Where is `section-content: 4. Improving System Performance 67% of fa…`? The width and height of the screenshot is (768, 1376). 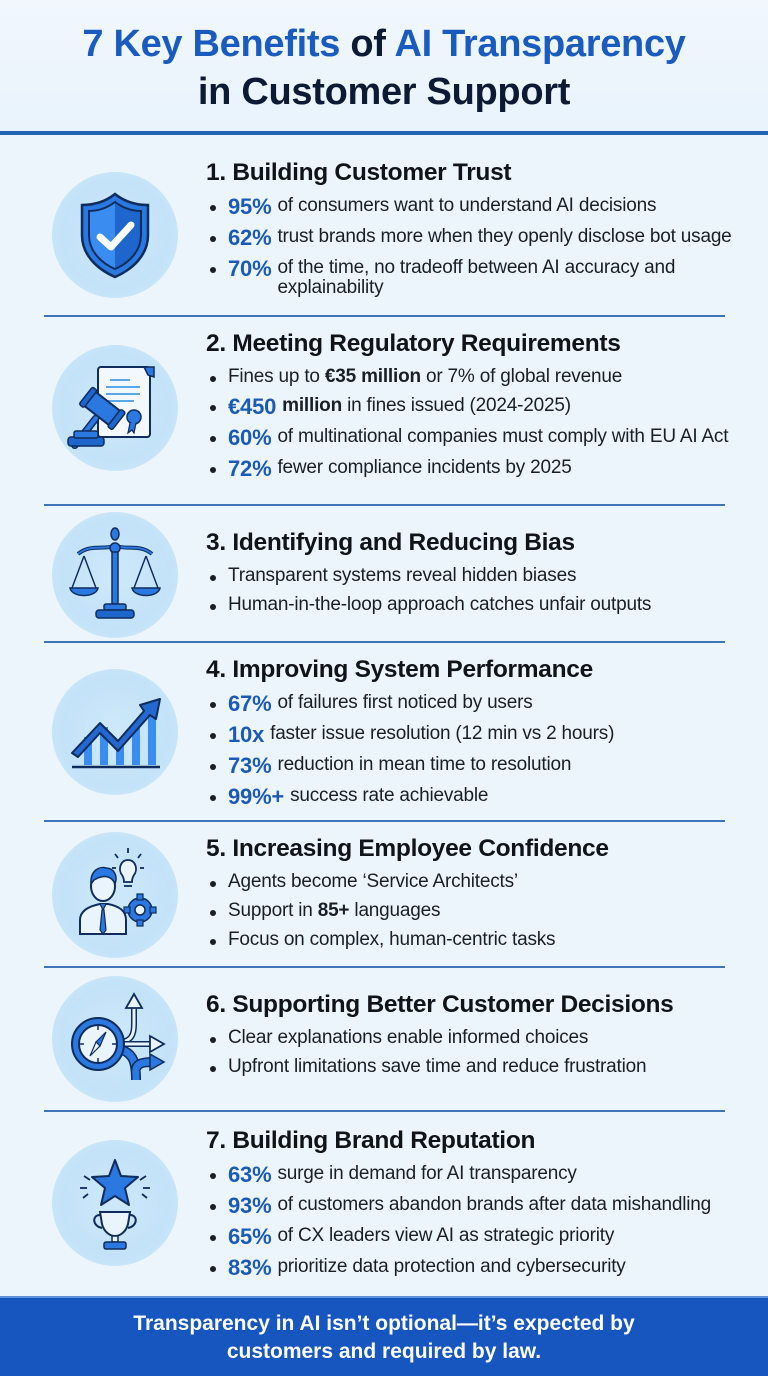
section-content: 4. Improving System Performance 67% of fa… is located at coordinates (477, 736).